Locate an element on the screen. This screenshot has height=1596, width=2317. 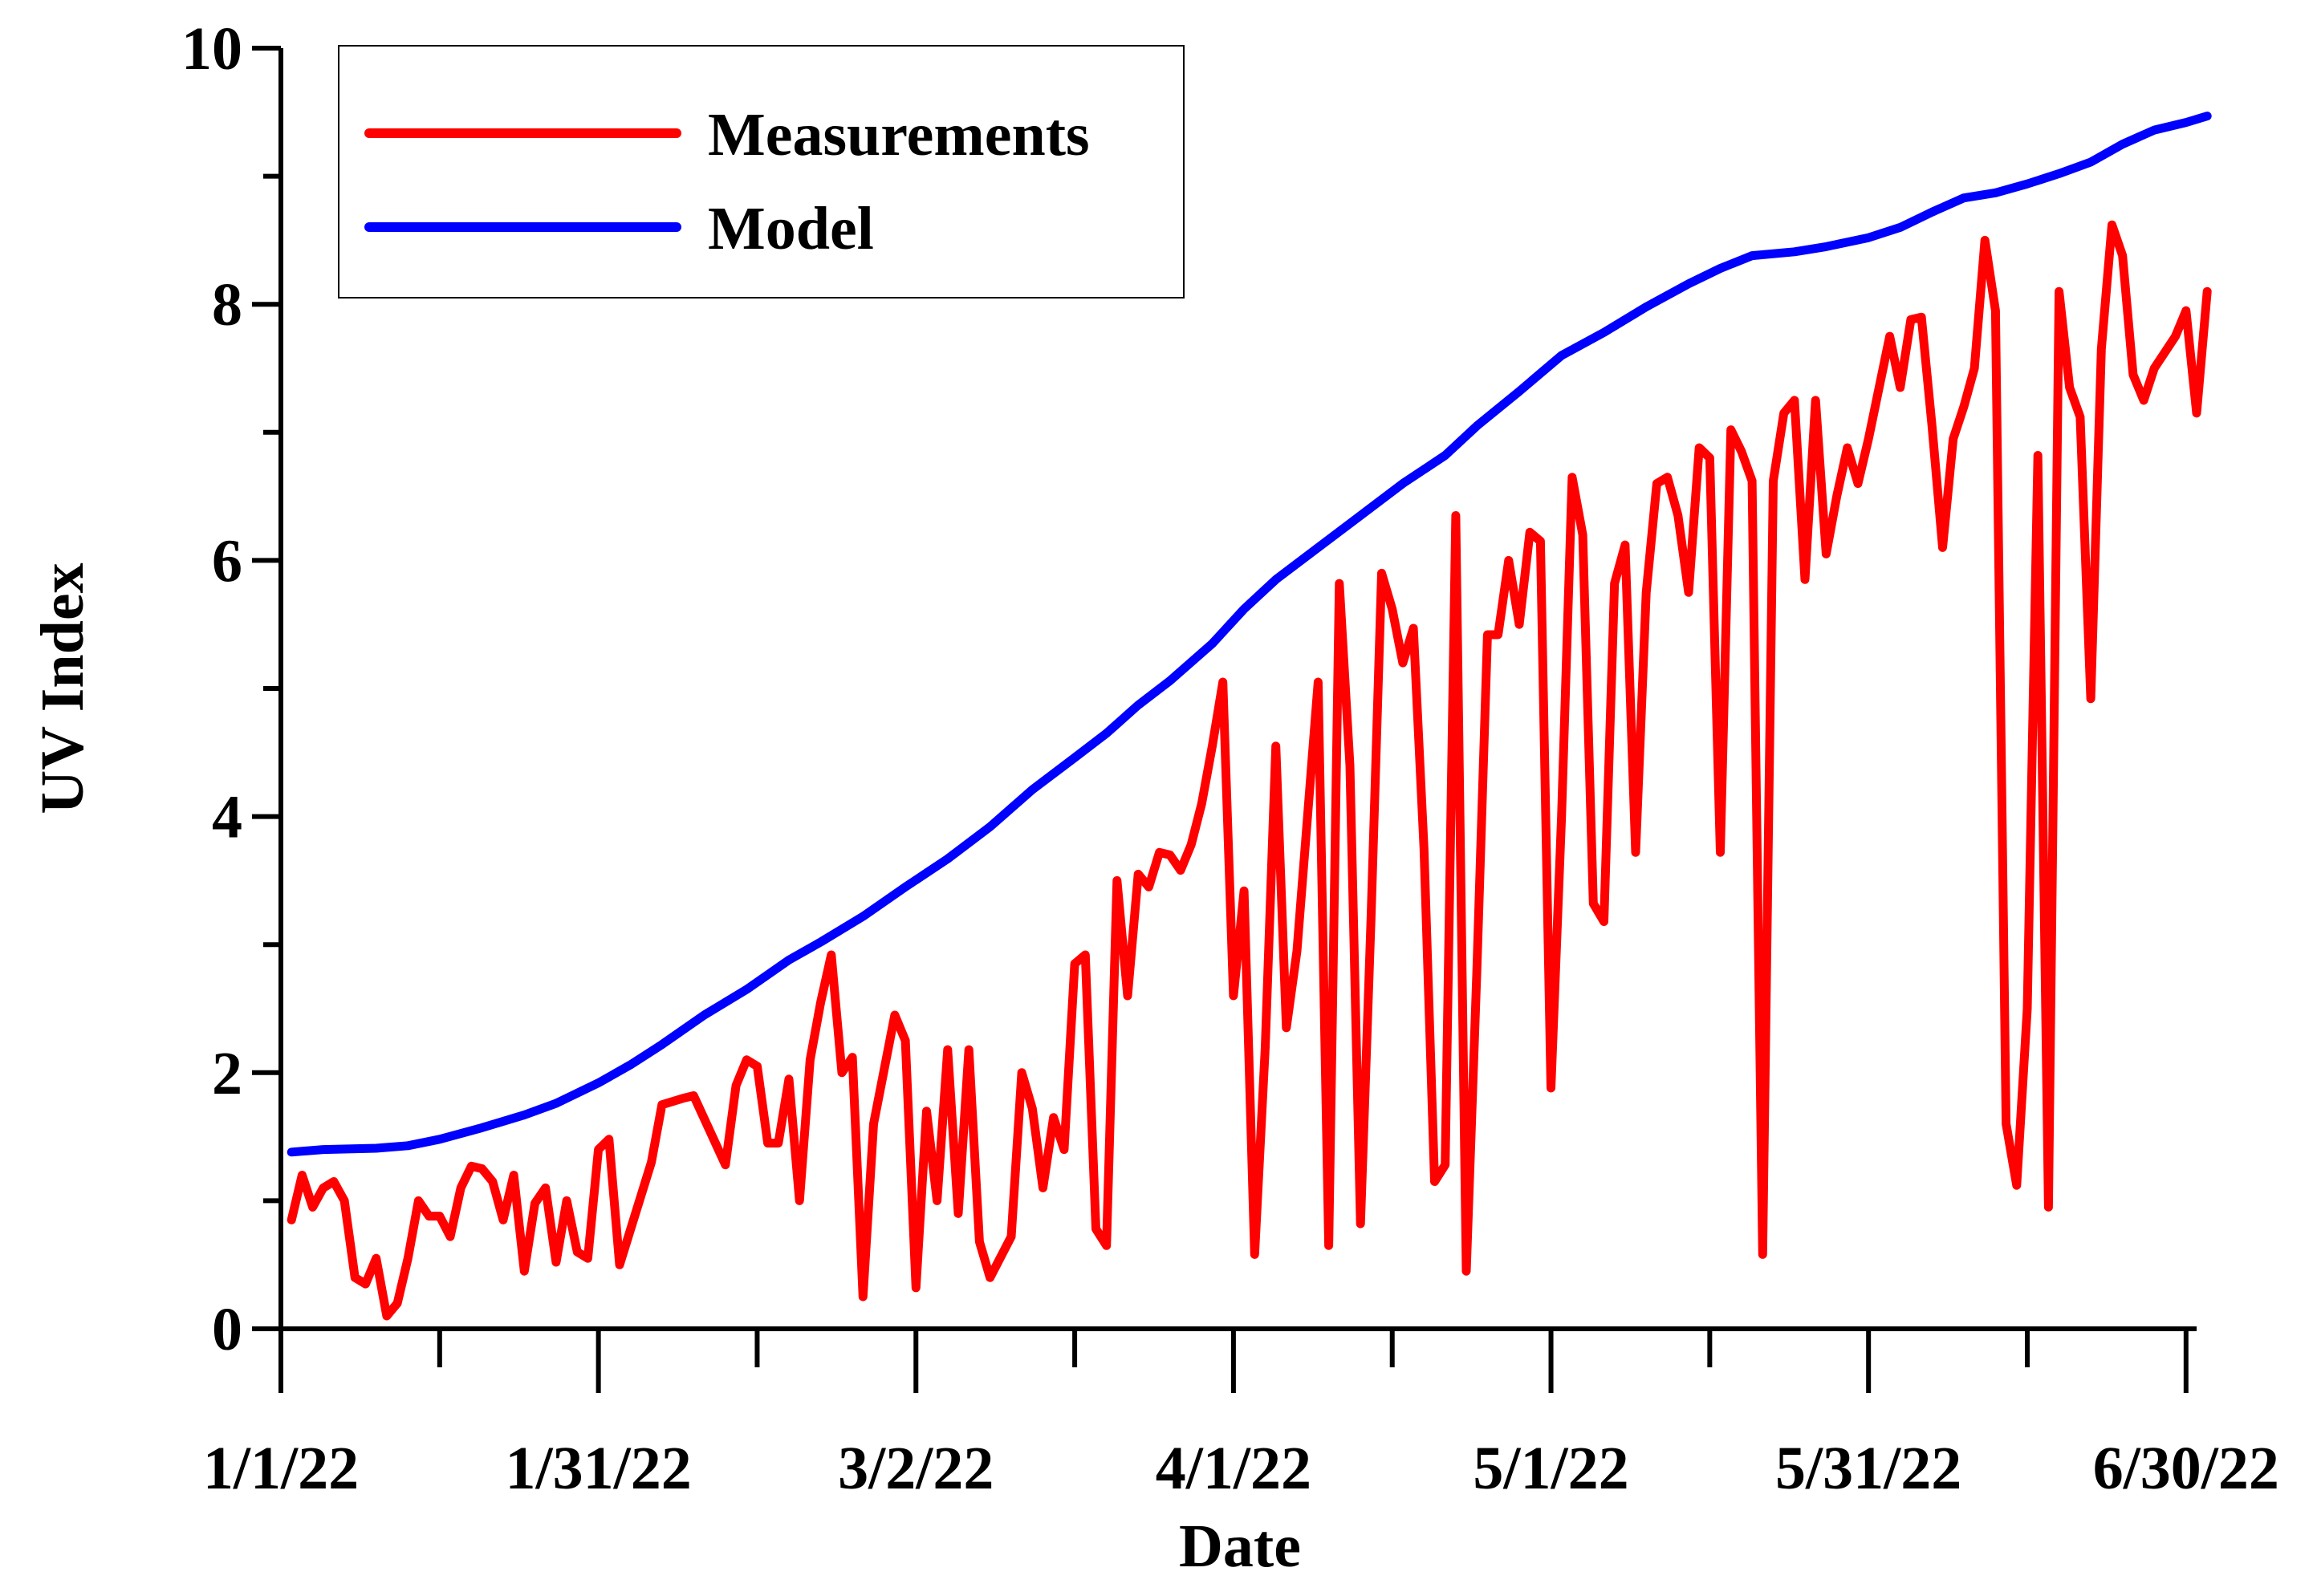
y-tick-label: 8 is located at coordinates (227, 305).